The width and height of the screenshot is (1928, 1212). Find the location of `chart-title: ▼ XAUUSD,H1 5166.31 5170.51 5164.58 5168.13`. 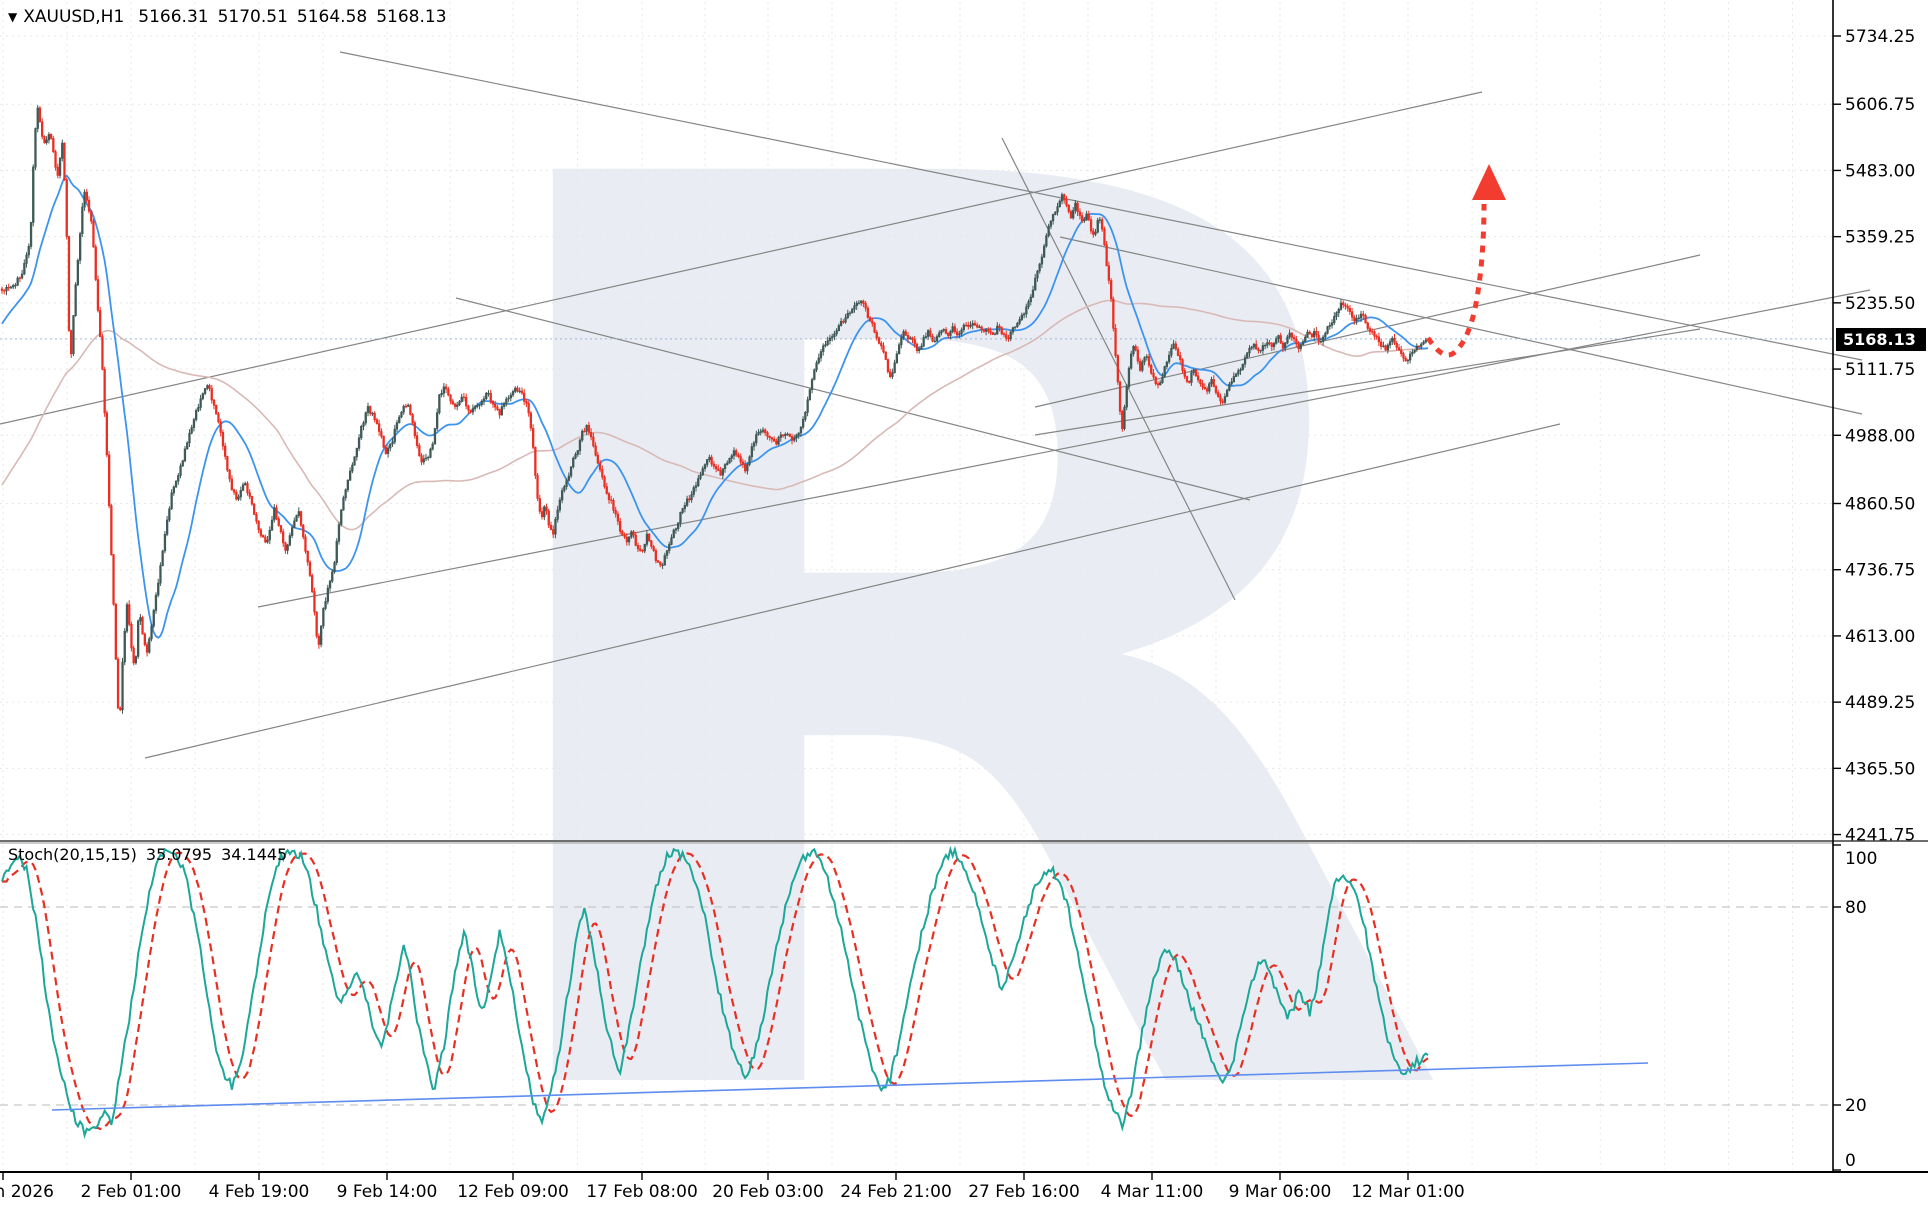

chart-title: ▼ XAUUSD,H1 5166.31 5170.51 5164.58 5168.13 is located at coordinates (232, 17).